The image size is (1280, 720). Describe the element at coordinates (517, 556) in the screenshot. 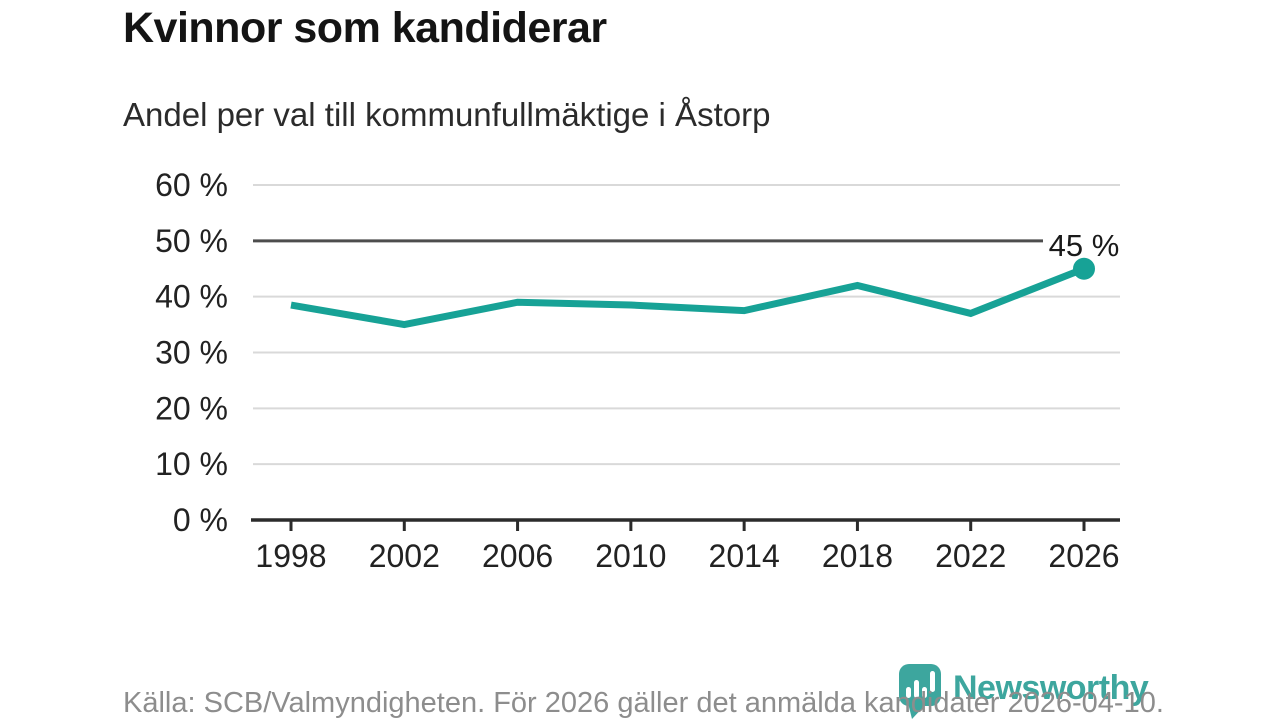

I see `x-axis-tick-label: 2006` at that location.